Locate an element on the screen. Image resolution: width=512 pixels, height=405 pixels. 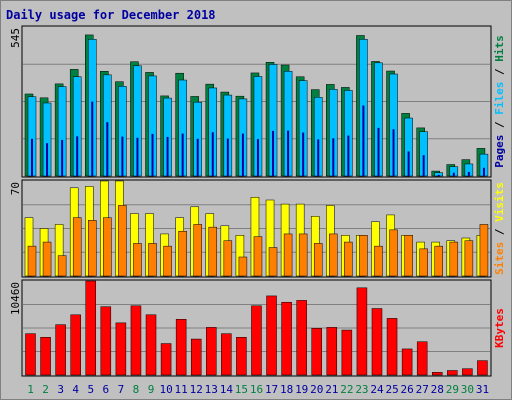
x-tick-label: 2 is located at coordinates (45, 389).